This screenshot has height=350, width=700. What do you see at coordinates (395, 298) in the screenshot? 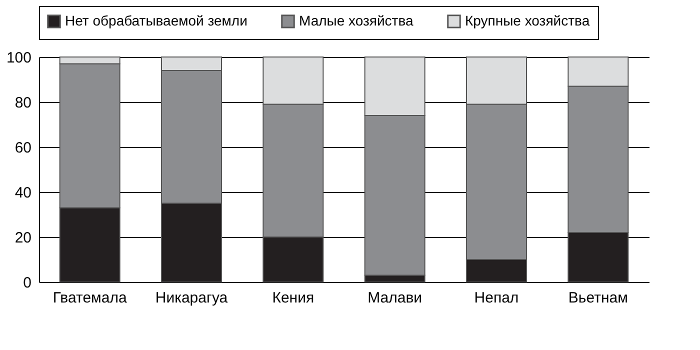
I see `x-tick-label: Малави` at bounding box center [395, 298].